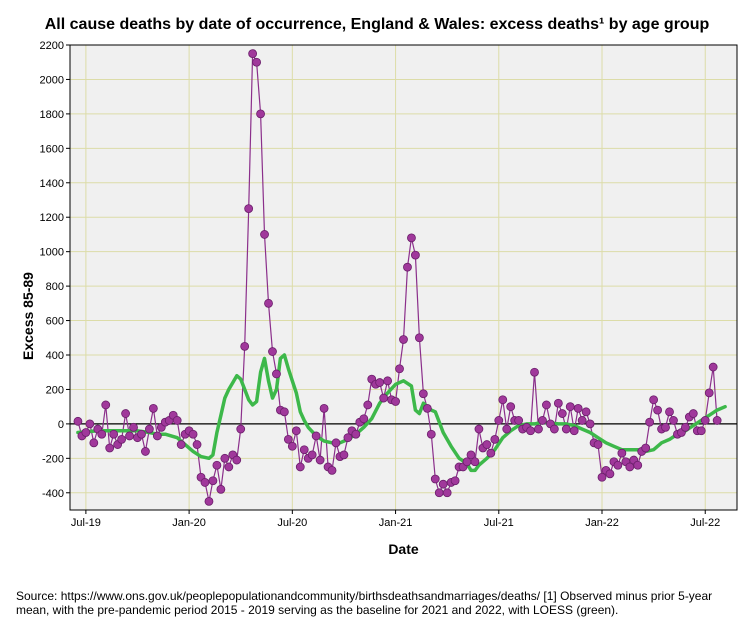  What do you see at coordinates (52, 46) in the screenshot?
I see `y-tick-label: 2200` at bounding box center [52, 46].